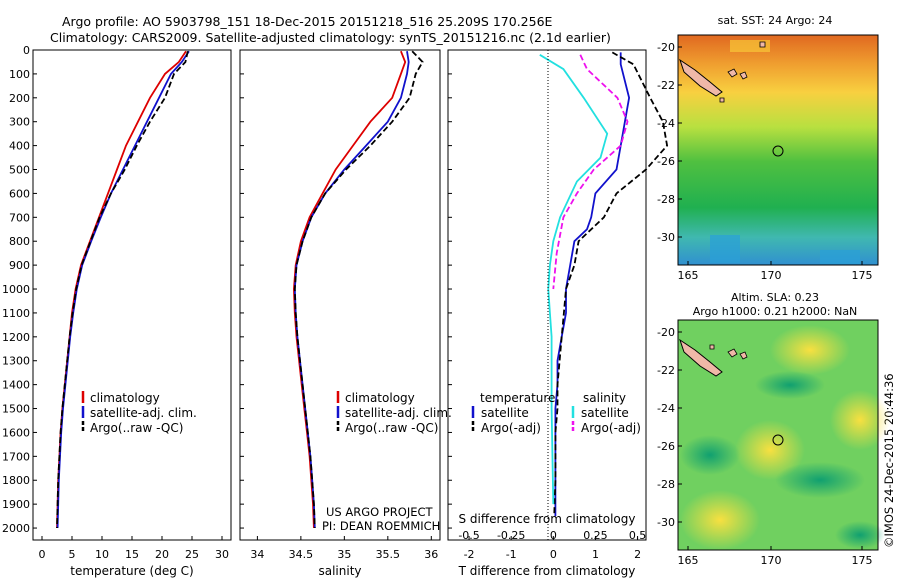 The height and width of the screenshot is (580, 900). What do you see at coordinates (16, 361) in the screenshot?
I see `y-tick-label: 1300` at bounding box center [16, 361].